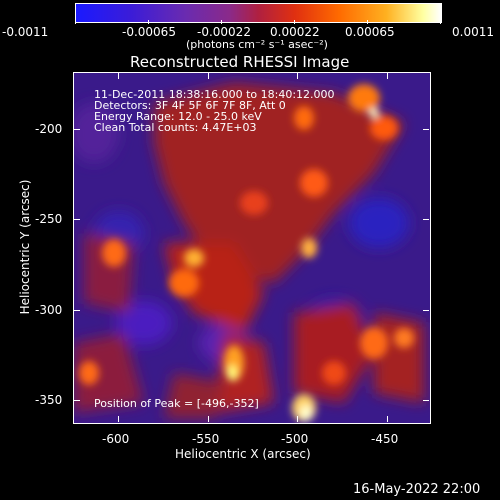  I want to click on y-tick-label: -200, so click(49, 129).